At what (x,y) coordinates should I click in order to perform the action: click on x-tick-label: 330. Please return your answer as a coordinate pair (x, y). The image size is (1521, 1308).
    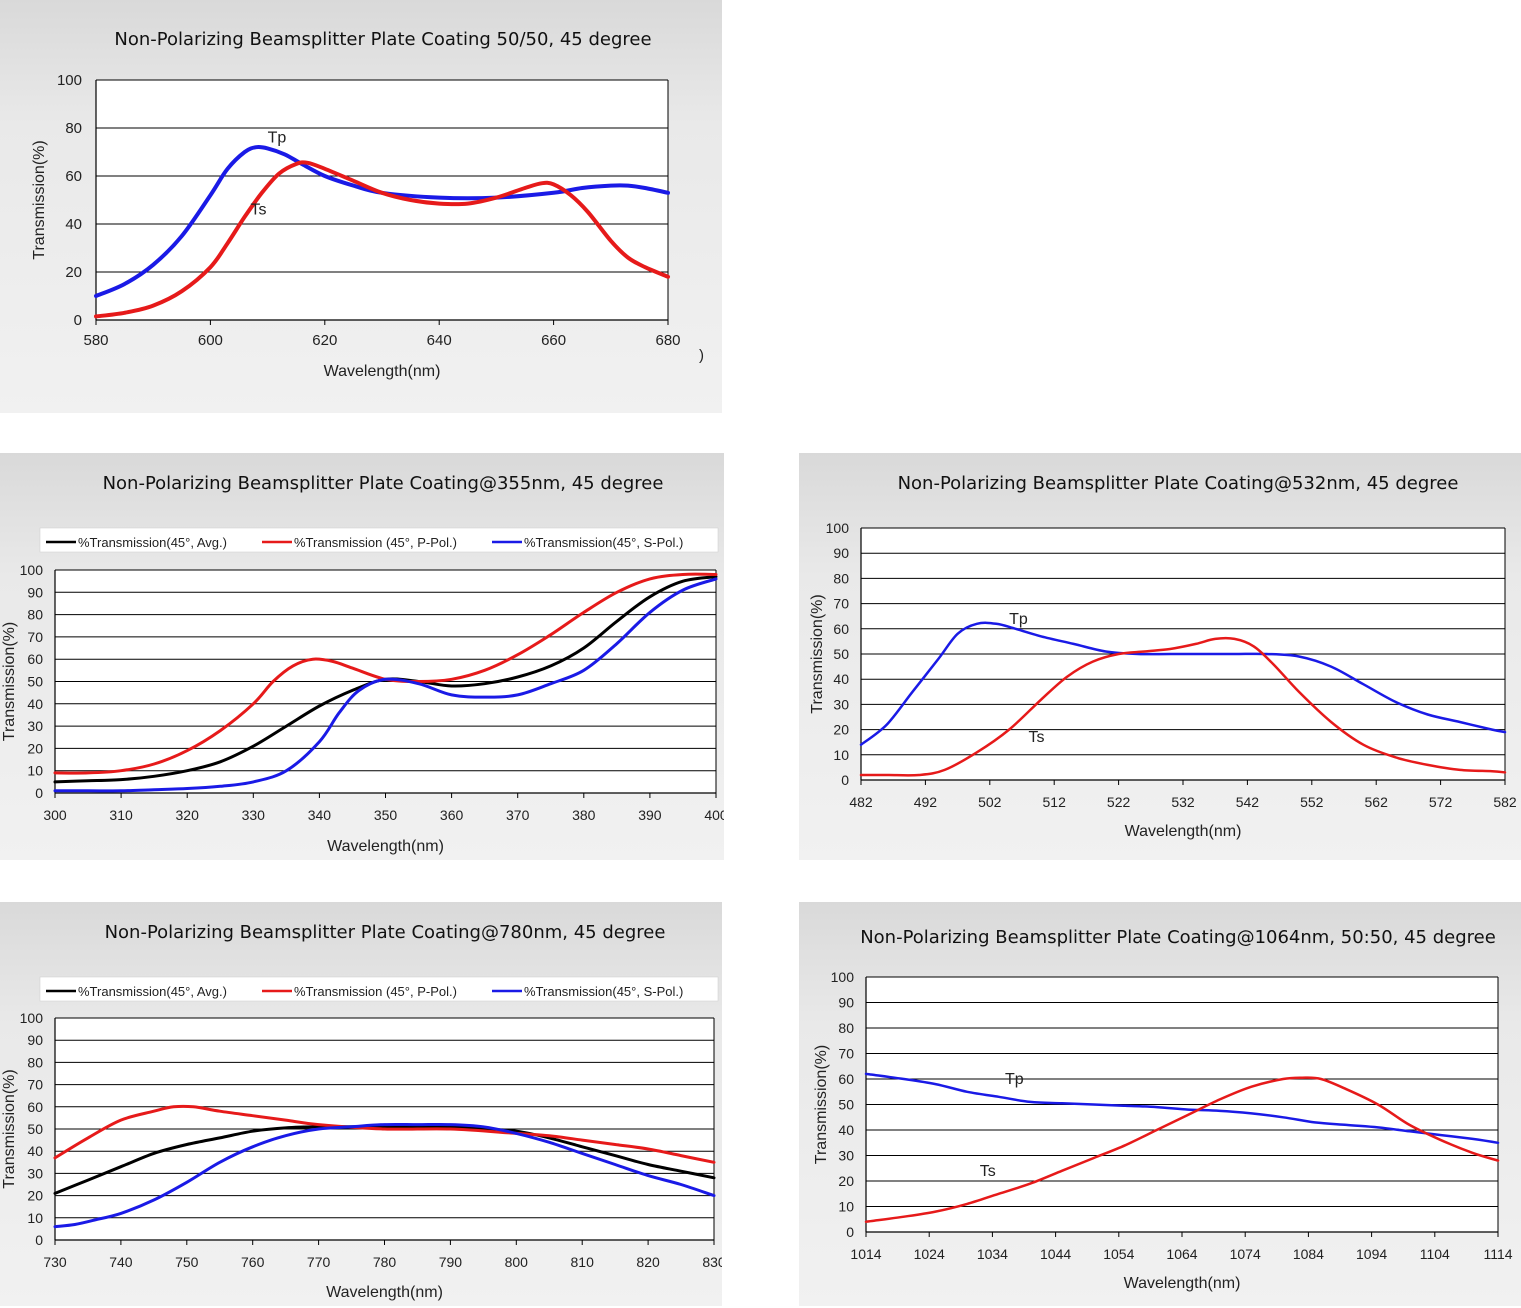
    Looking at the image, I should click on (254, 815).